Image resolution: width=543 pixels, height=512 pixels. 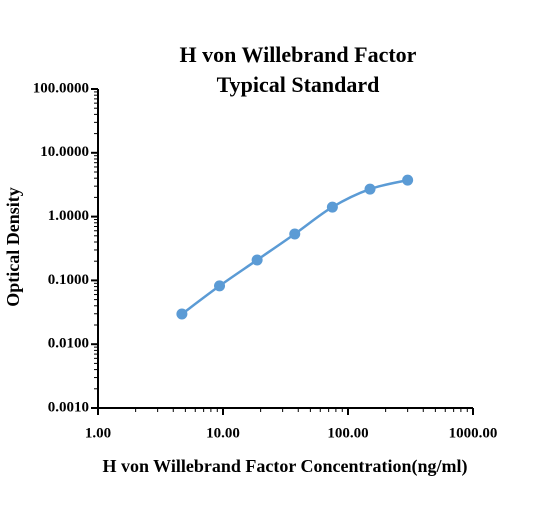 What do you see at coordinates (347, 433) in the screenshot?
I see `x-tick-label: 100.00` at bounding box center [347, 433].